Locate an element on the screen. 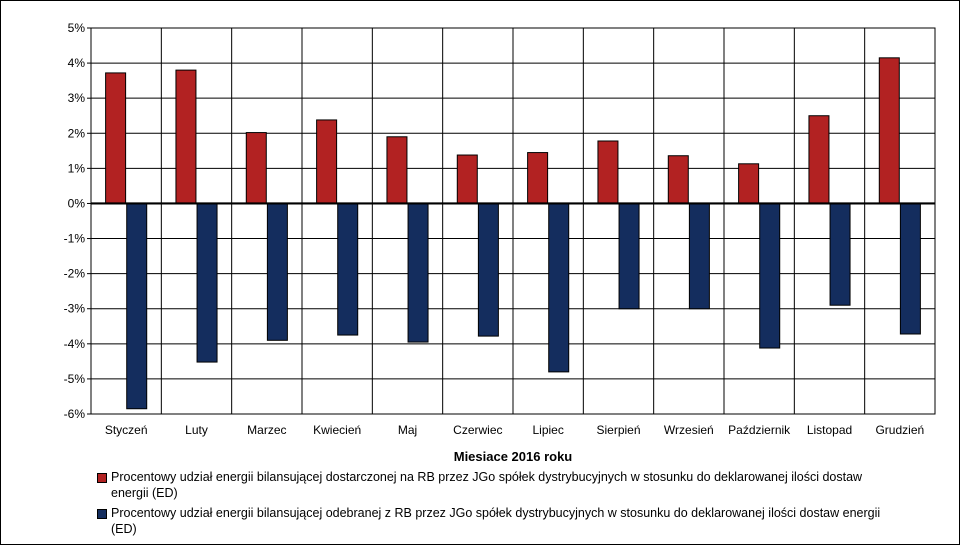 This screenshot has height=545, width=960. y-tick-label: 1% is located at coordinates (77, 168).